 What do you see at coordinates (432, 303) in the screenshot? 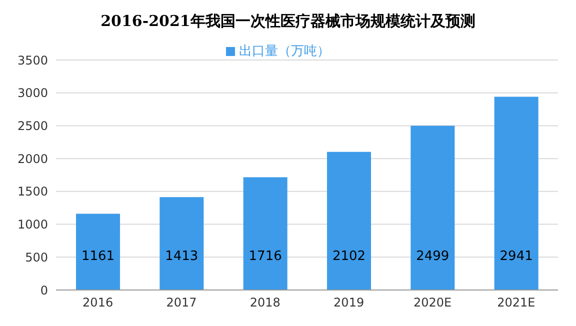
I see `x-tick-label: 2020E` at bounding box center [432, 303].